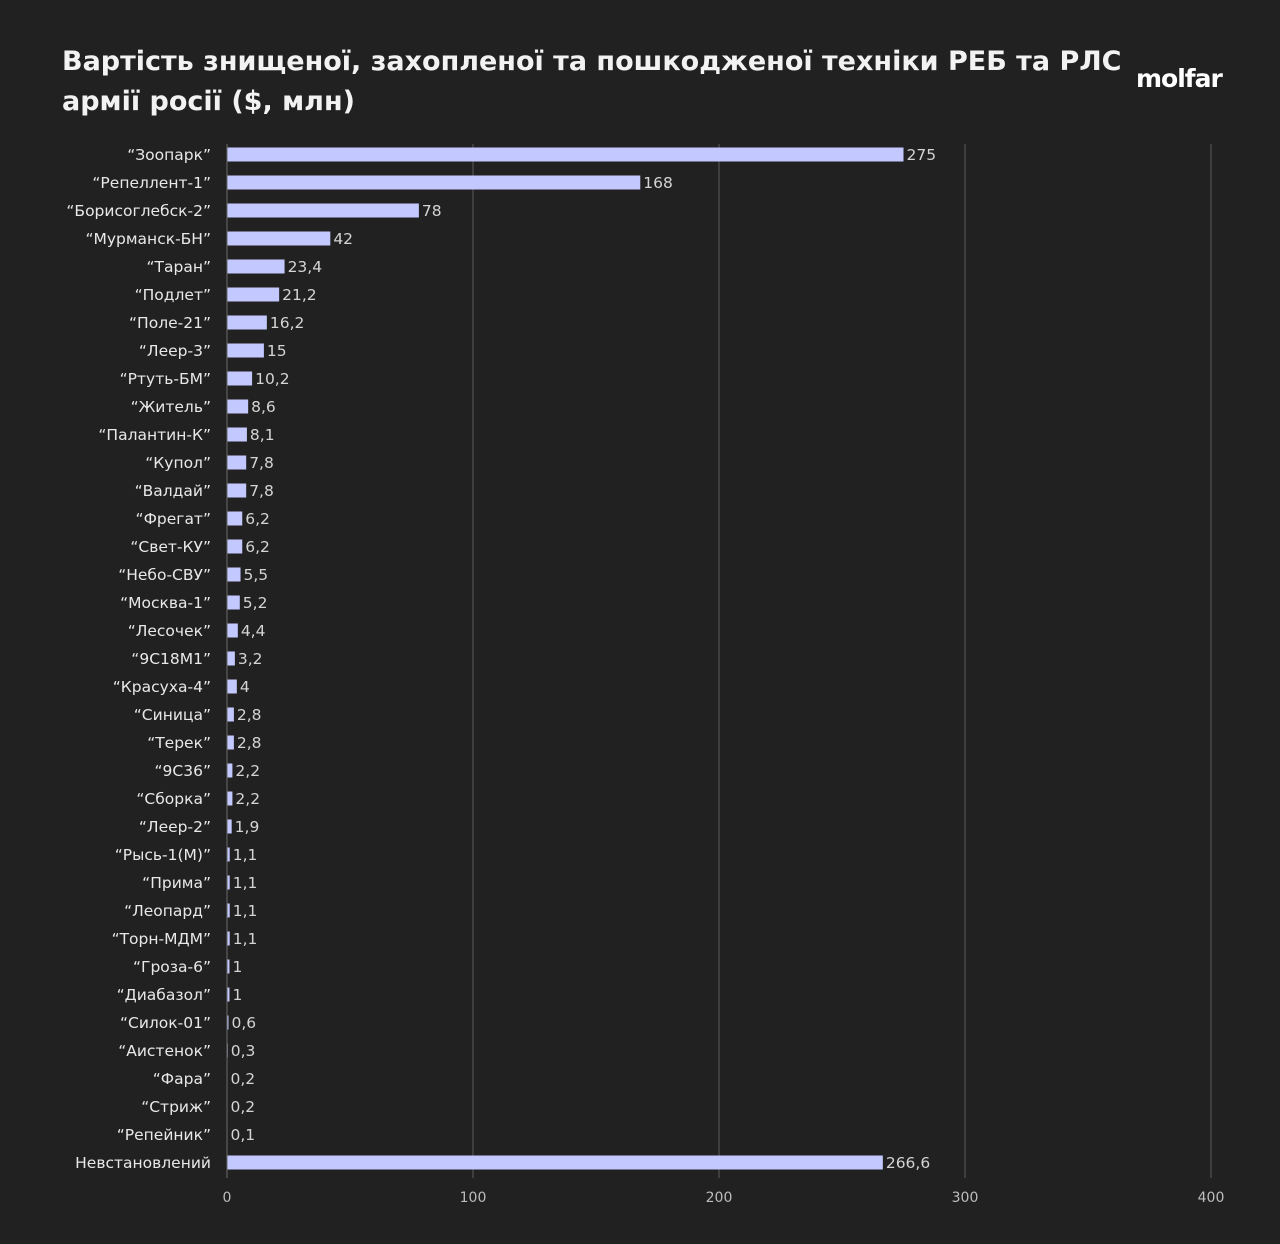 Image resolution: width=1280 pixels, height=1244 pixels. What do you see at coordinates (719, 1198) in the screenshot?
I see `x-tick-label: 200` at bounding box center [719, 1198].